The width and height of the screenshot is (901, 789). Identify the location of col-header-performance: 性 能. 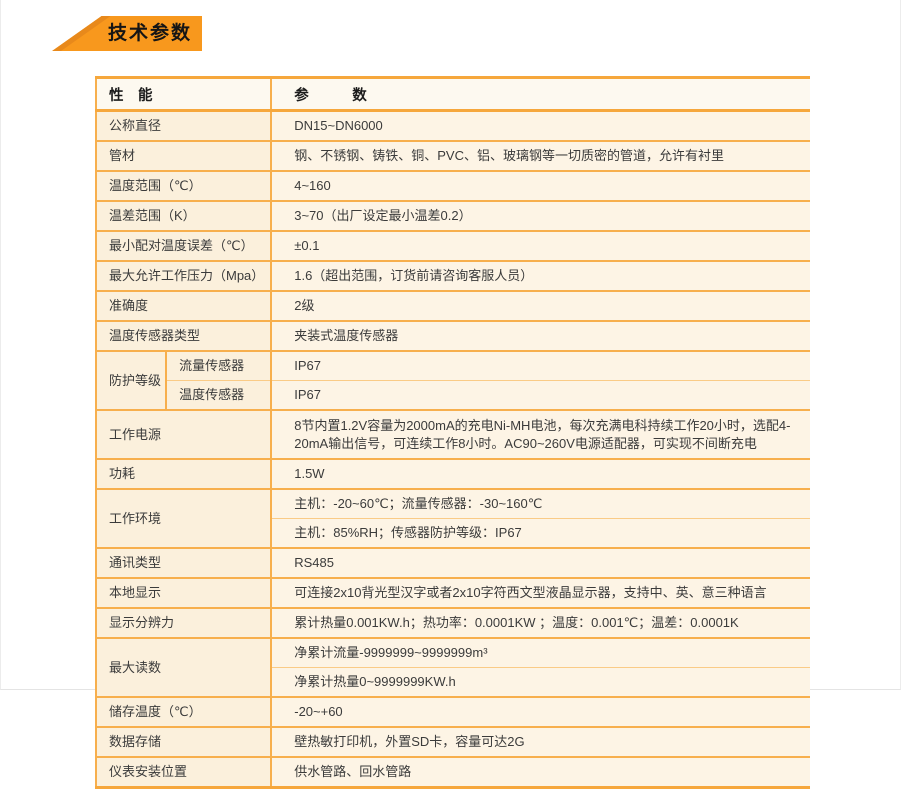
(184, 94).